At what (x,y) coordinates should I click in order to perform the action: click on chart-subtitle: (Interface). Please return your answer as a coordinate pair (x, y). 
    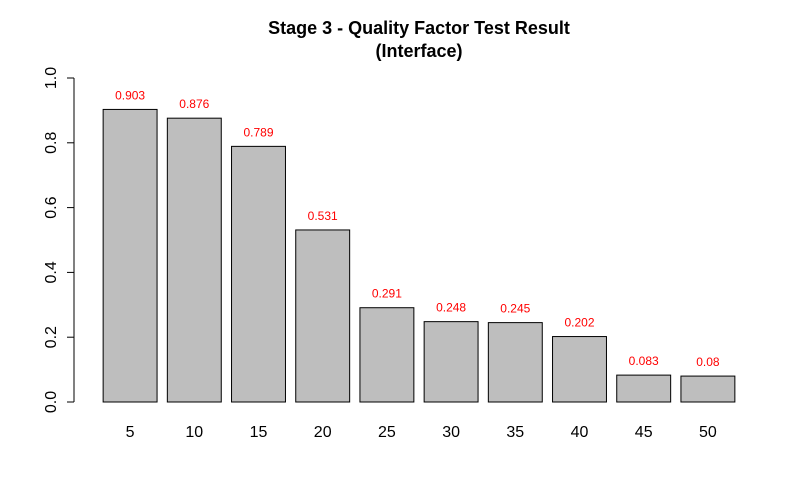
    Looking at the image, I should click on (418, 51).